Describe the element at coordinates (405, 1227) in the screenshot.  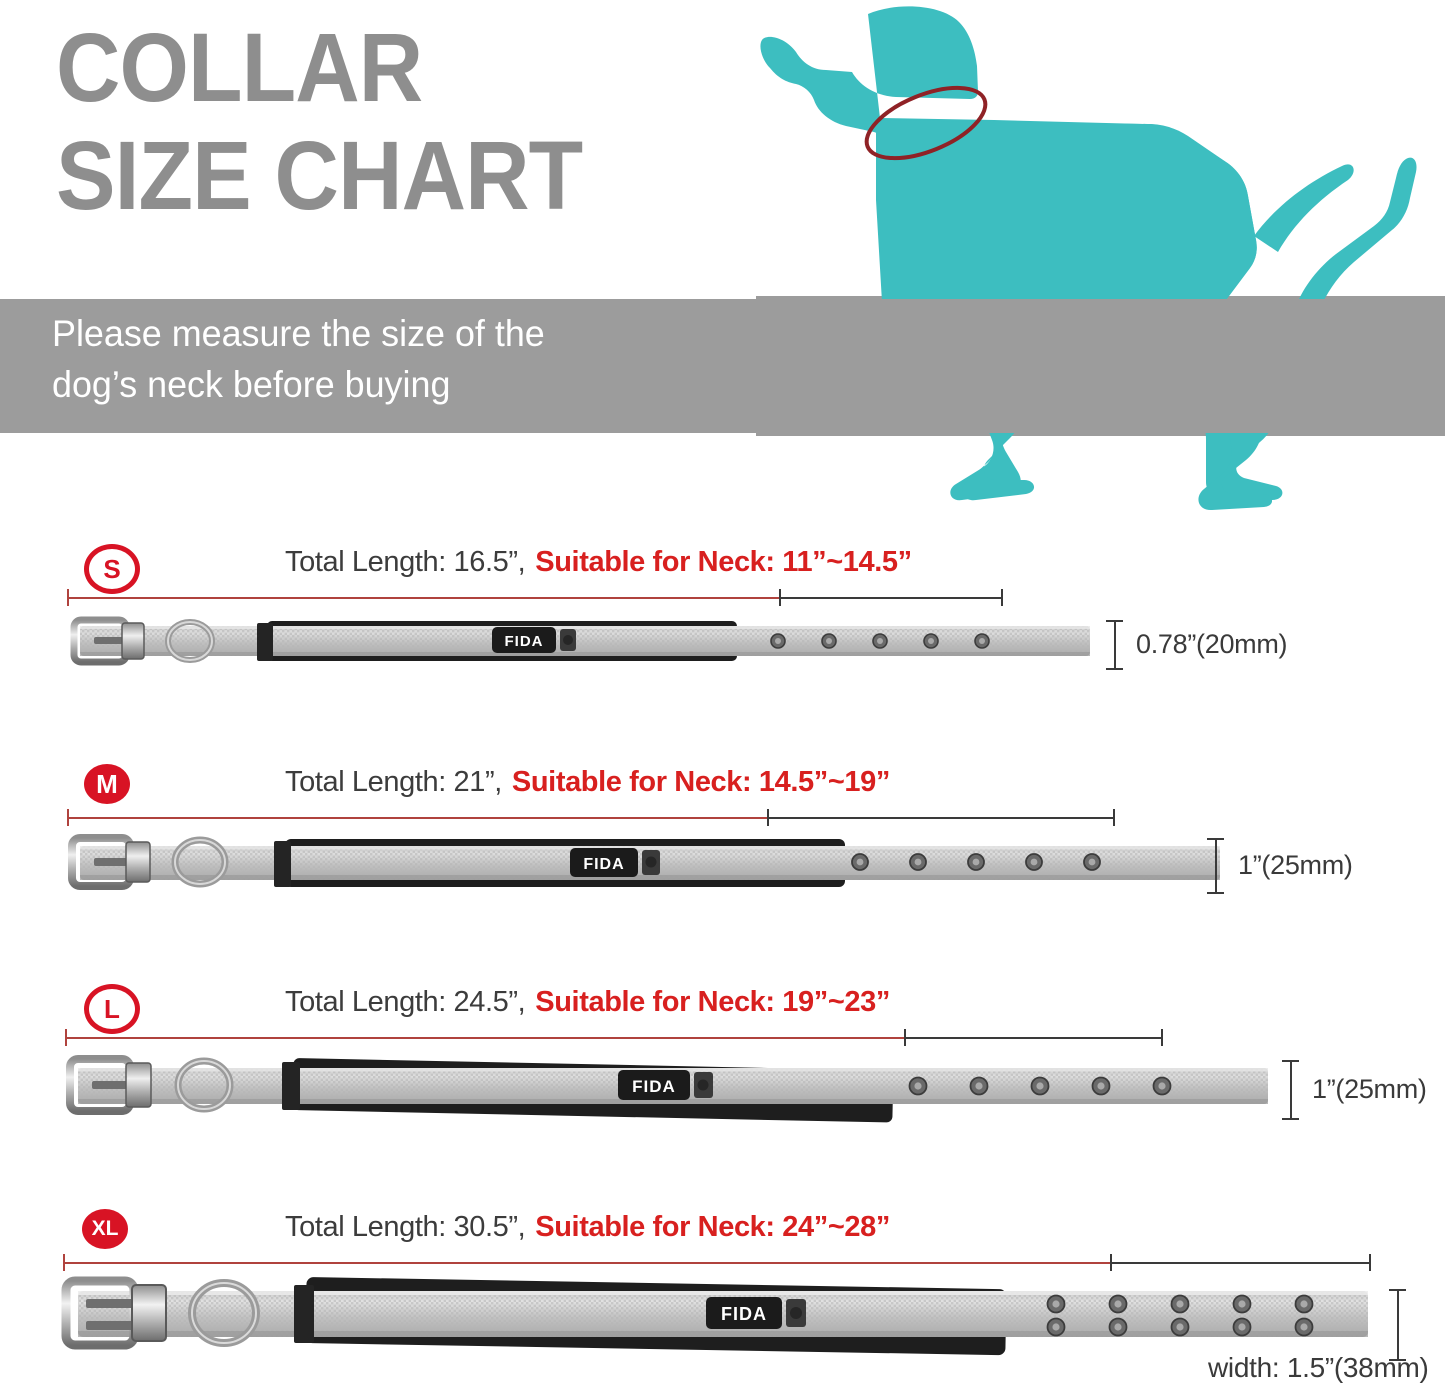
I see `row-xl-total-length: Total Length: 30.5”,` at that location.